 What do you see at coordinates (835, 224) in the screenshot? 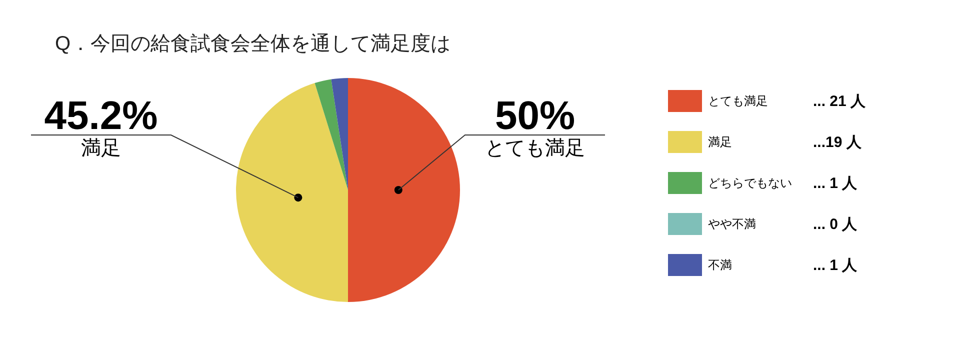
I see `text: ... 0 人` at bounding box center [835, 224].